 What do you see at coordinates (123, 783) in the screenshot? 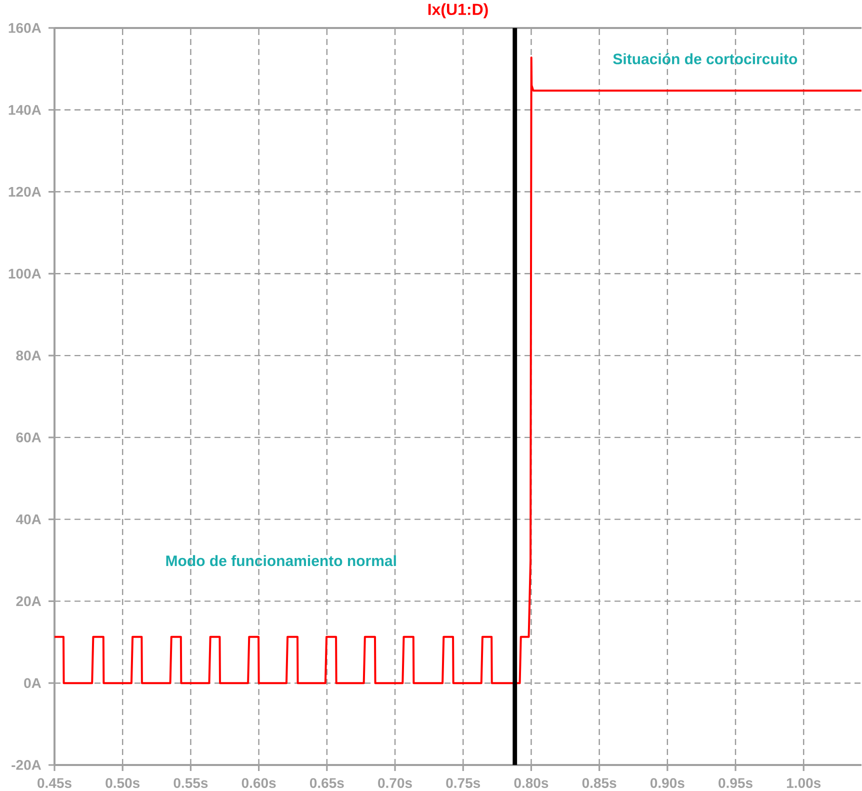
I see `x-tick-label: 0.50s` at bounding box center [123, 783].